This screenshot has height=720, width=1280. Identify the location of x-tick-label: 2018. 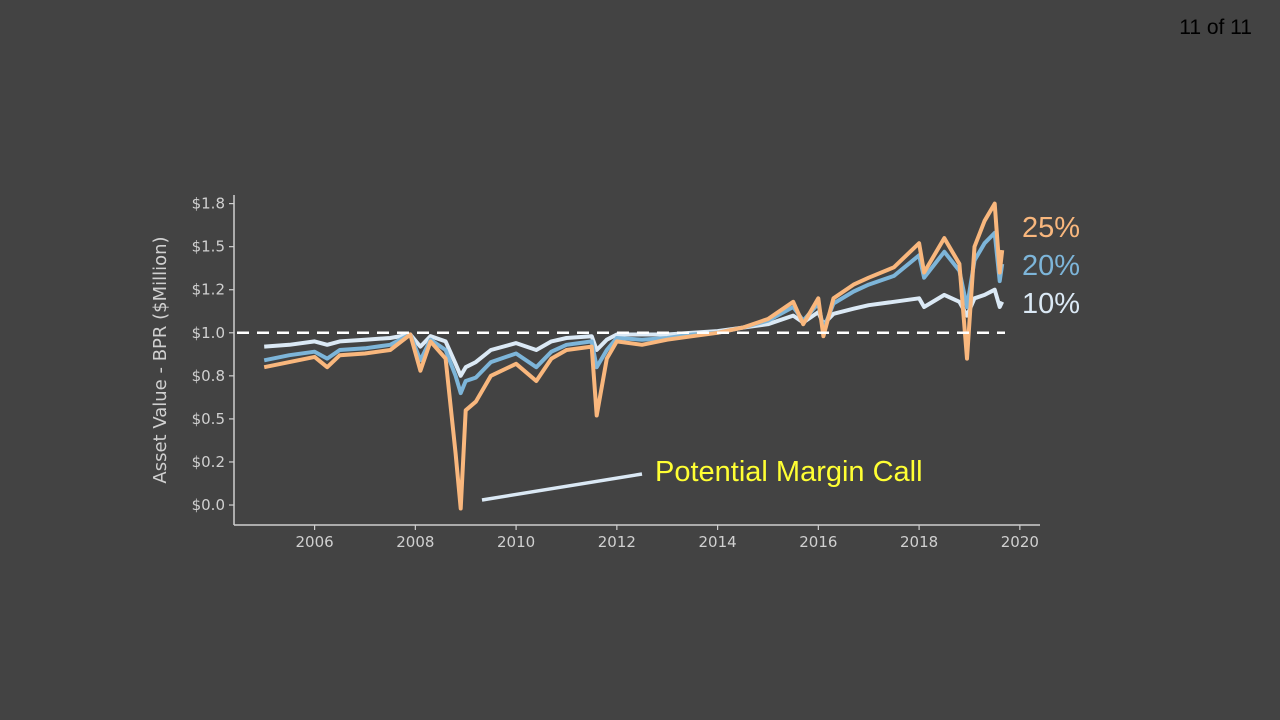
(919, 542).